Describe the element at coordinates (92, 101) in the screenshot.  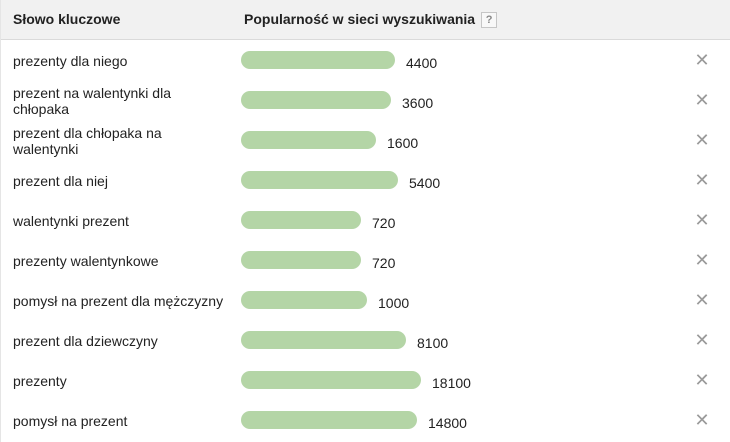
I see `keyword-label: prezent na walentynki dla chłopaka` at that location.